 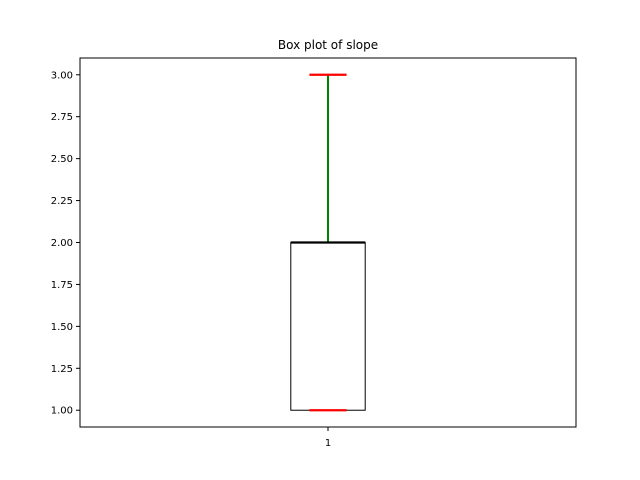 What do you see at coordinates (328, 326) in the screenshot?
I see `box-iqr` at bounding box center [328, 326].